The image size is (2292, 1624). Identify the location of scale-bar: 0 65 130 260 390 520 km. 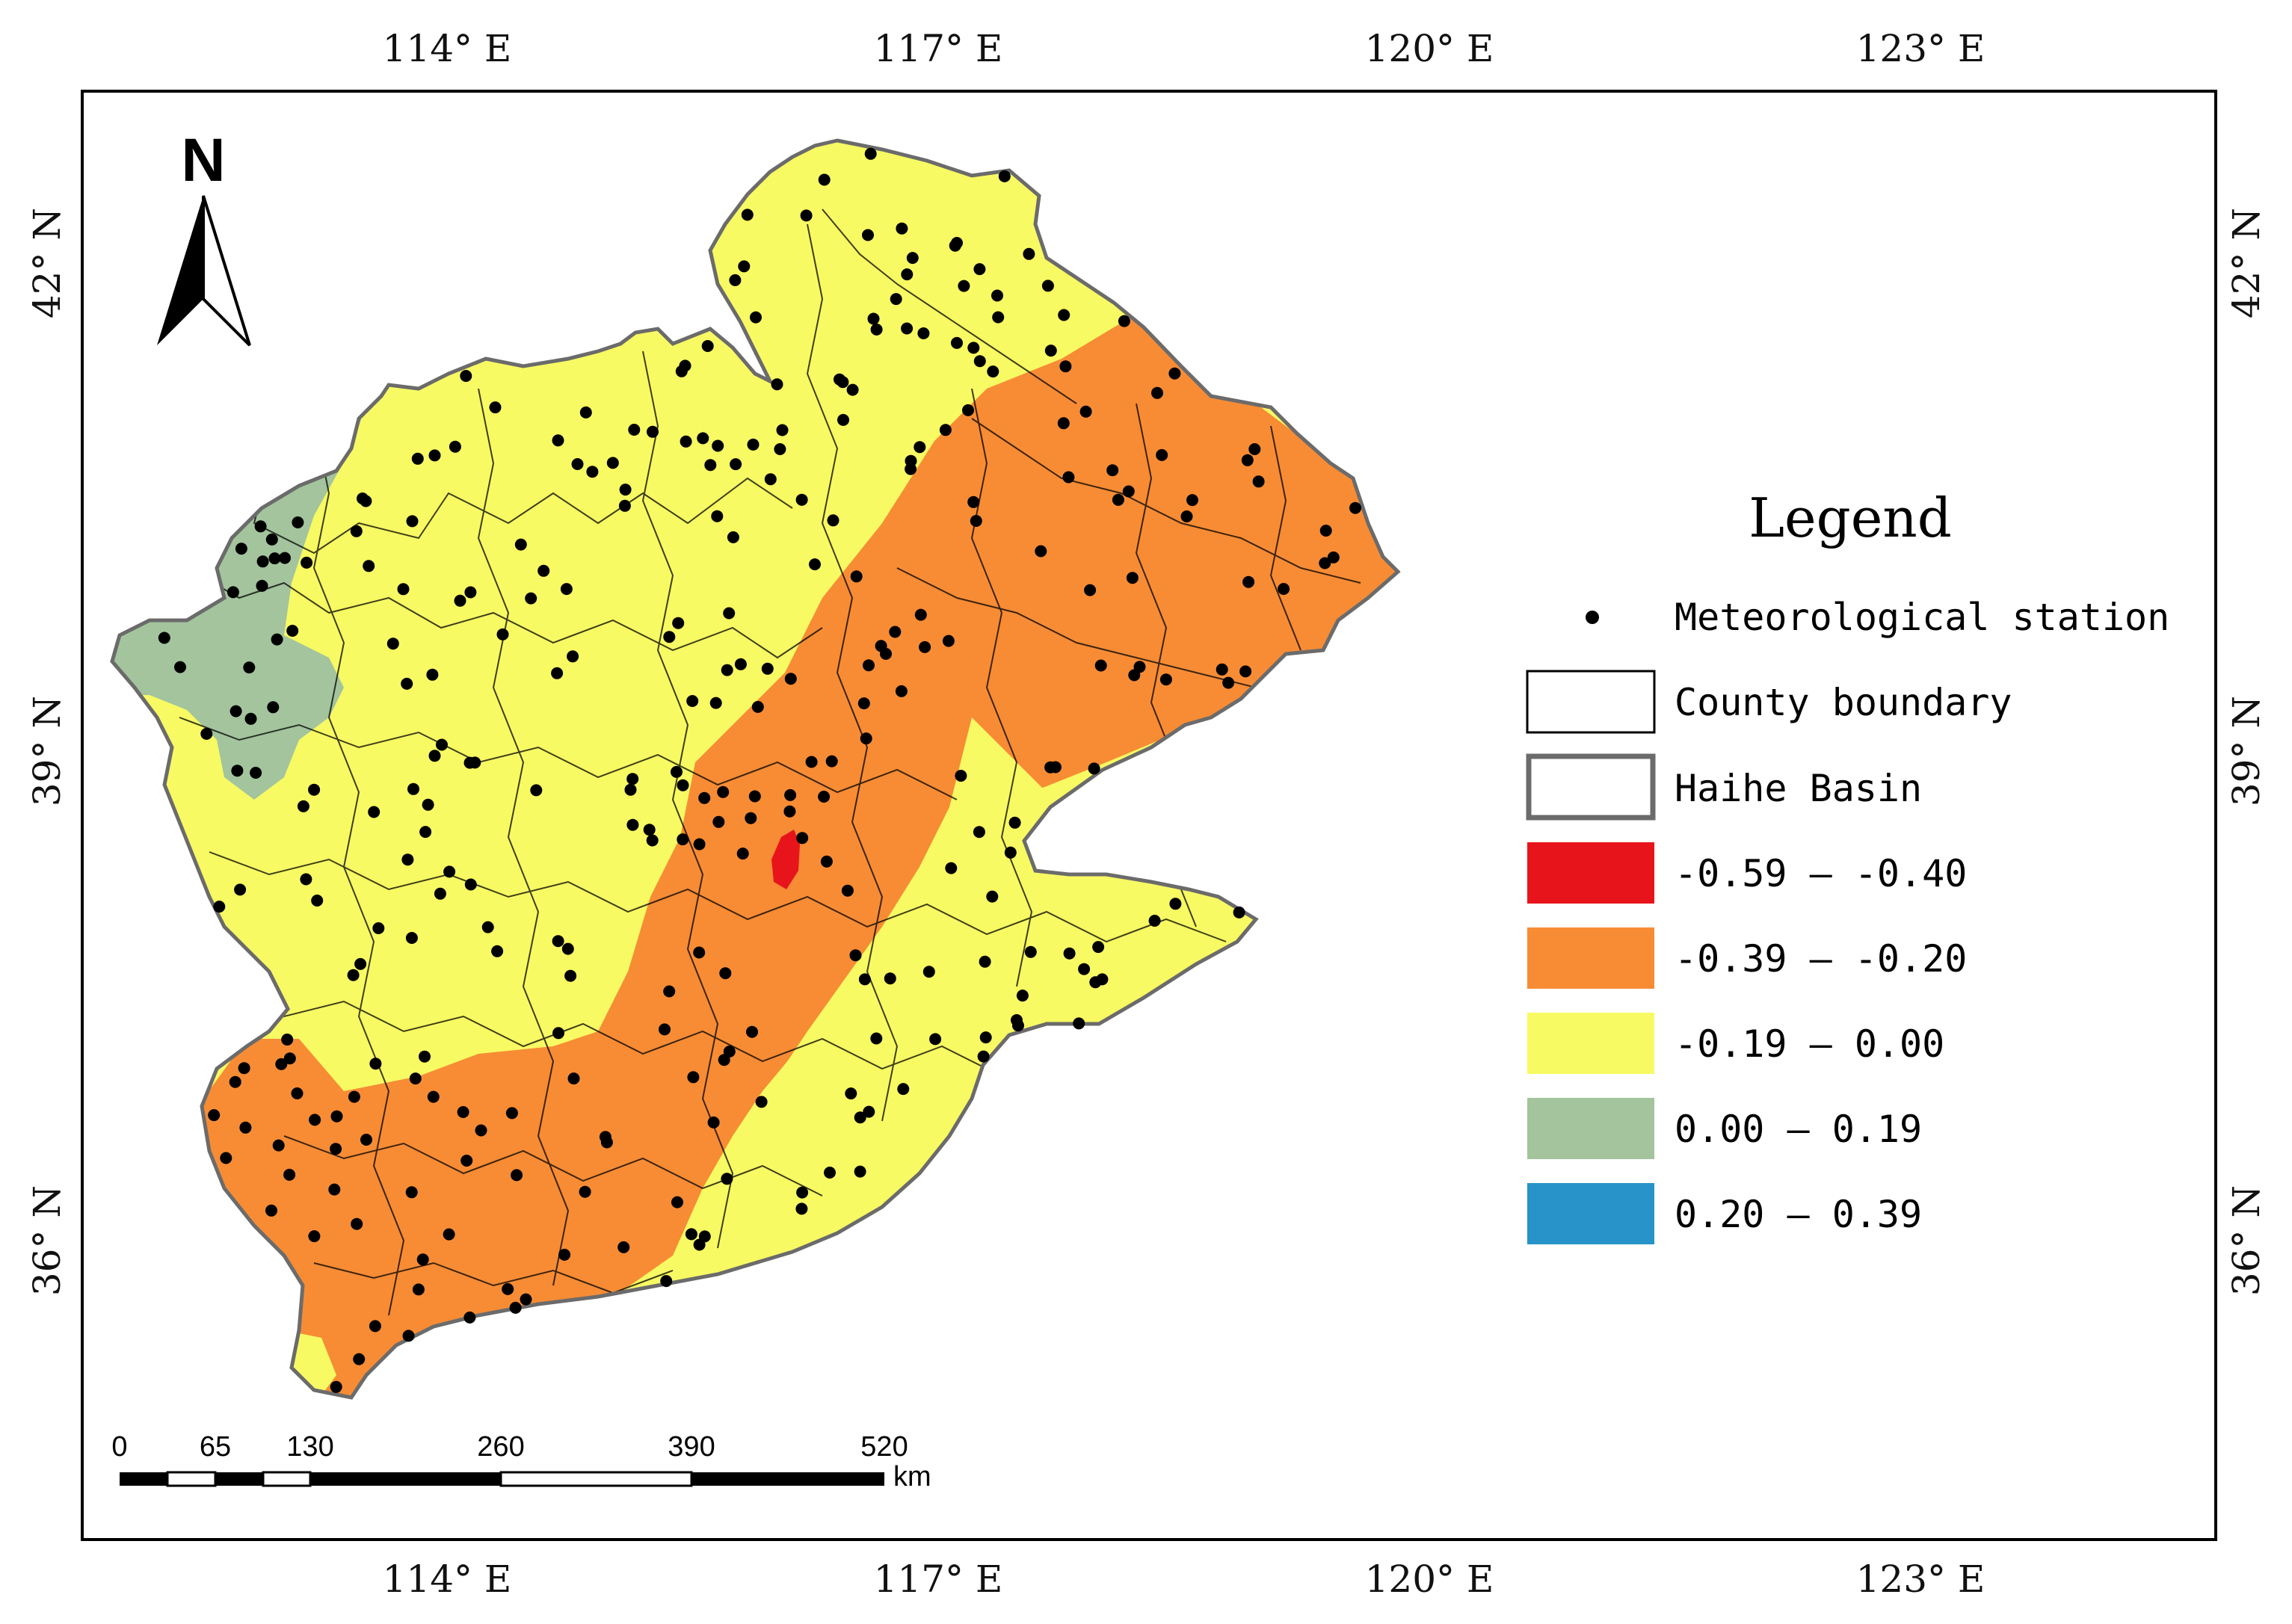
(521, 1462).